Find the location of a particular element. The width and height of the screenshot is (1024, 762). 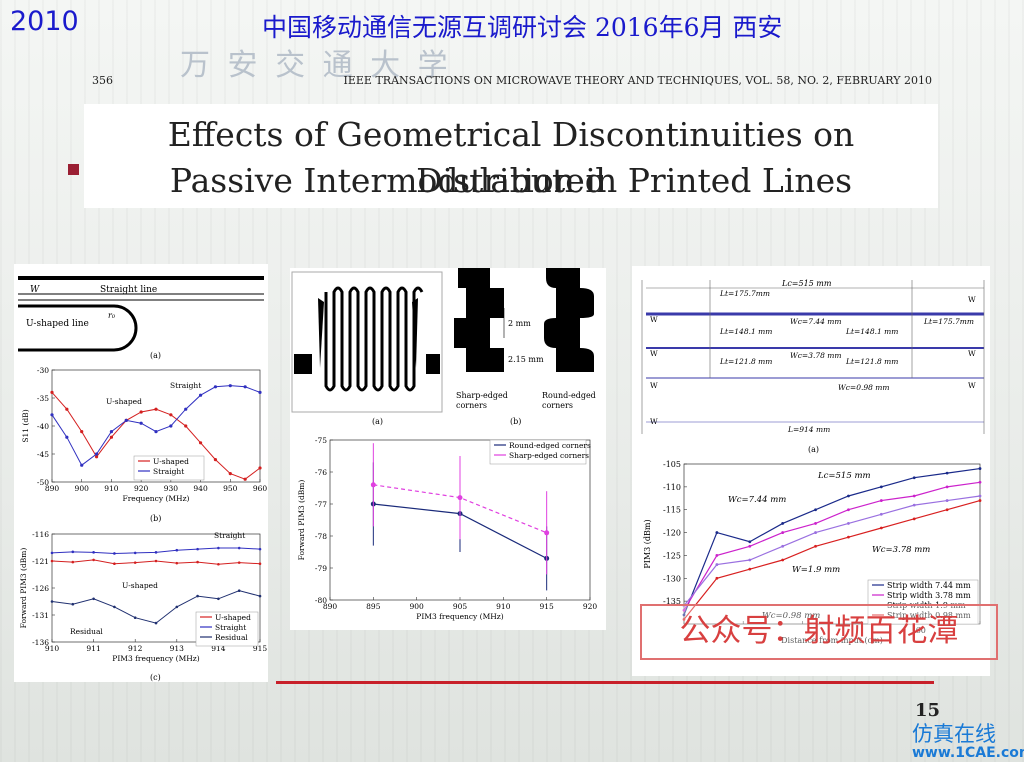

x-tick-label: 913 is located at coordinates (177, 648).